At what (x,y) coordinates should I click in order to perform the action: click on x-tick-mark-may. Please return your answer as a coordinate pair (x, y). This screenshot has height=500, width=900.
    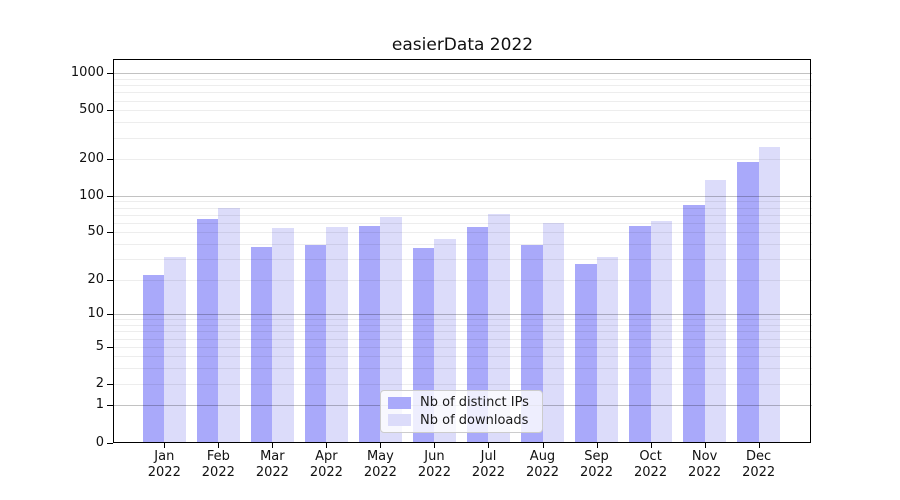
    Looking at the image, I should click on (381, 445).